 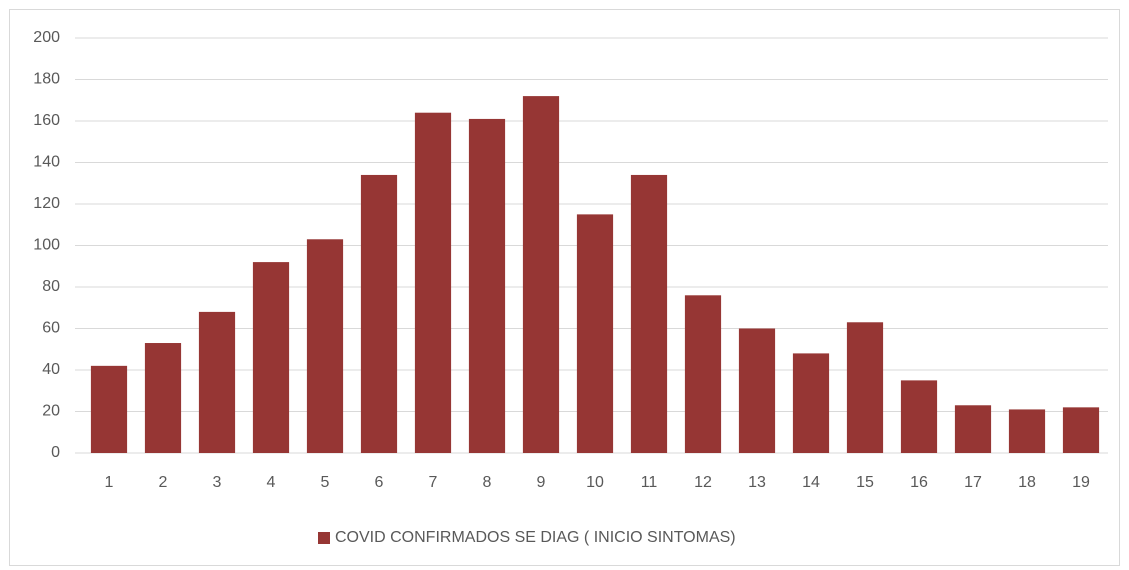 I want to click on legend-swatch, so click(x=324, y=538).